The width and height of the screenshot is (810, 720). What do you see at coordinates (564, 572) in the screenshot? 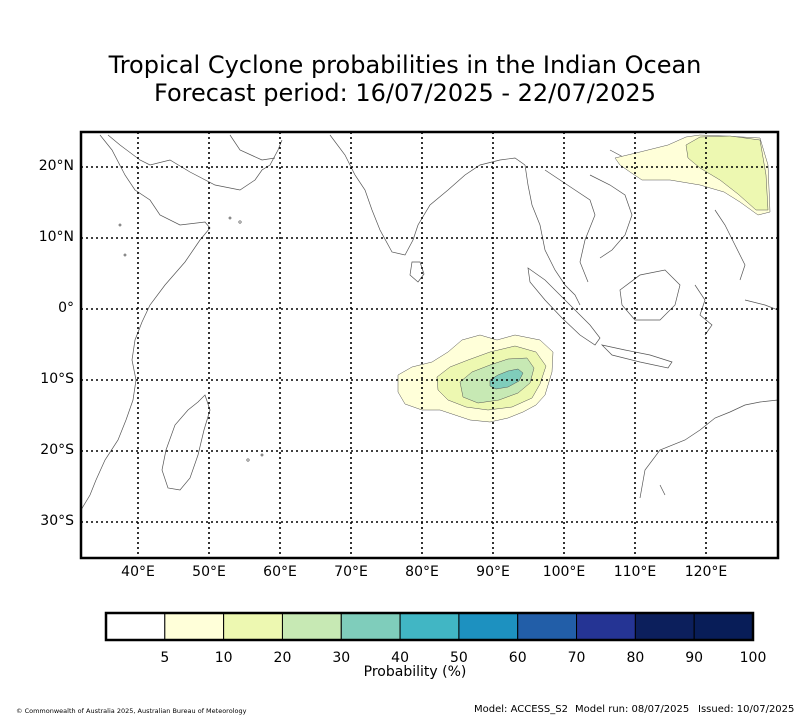
I see `longitude-label: 100°E` at bounding box center [564, 572].